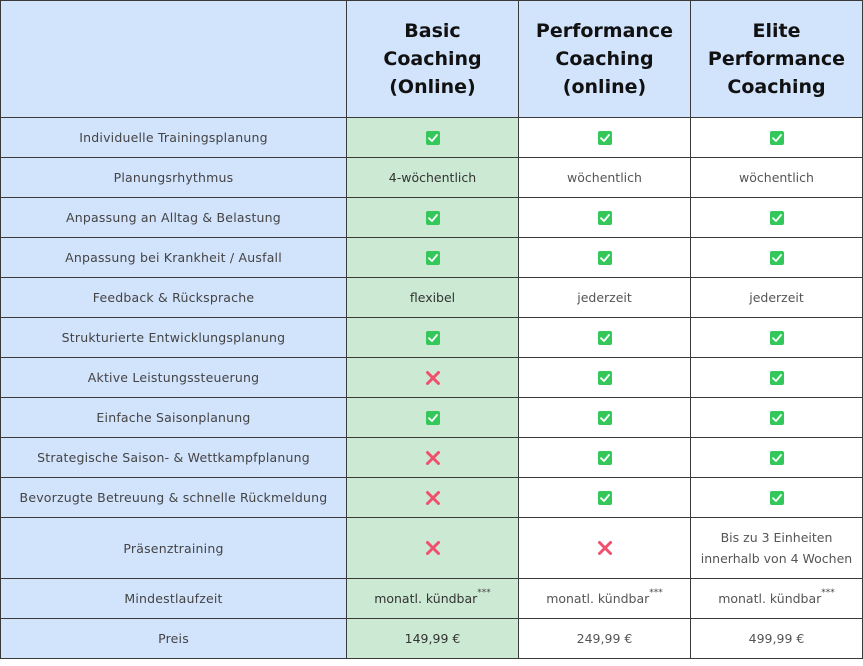  I want to click on feature-label: Präsenztraining, so click(173, 548).